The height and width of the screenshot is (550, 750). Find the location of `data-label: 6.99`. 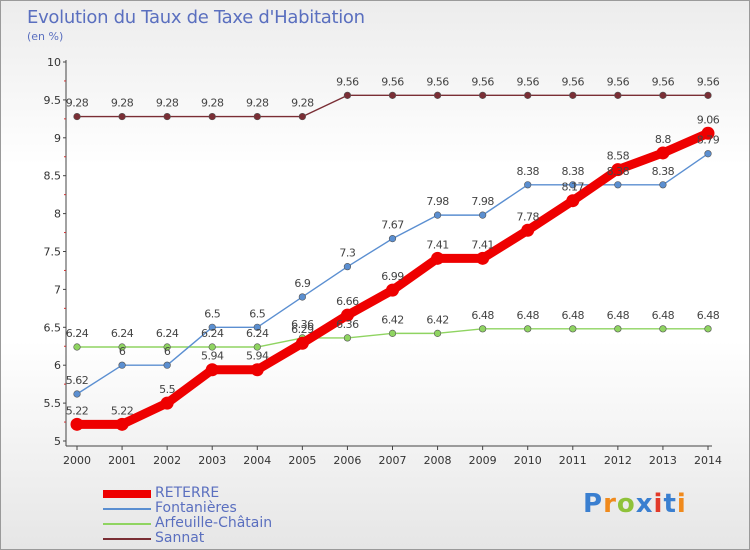

data-label: 6.99 is located at coordinates (392, 276).